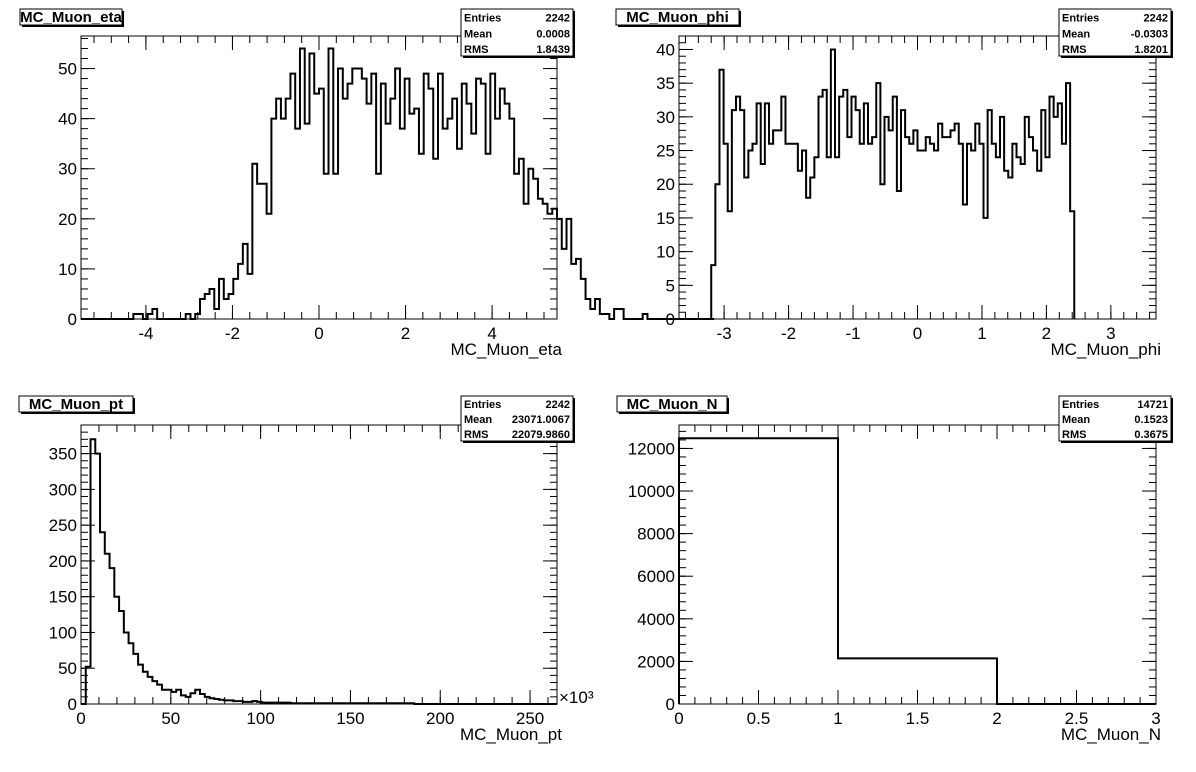  I want to click on x-axis-title: MC_Muon_eta, so click(506, 349).